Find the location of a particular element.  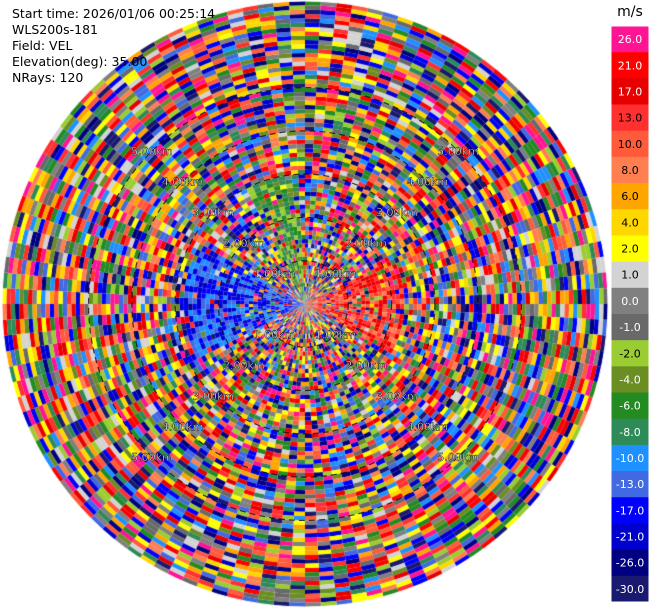

colorbar-tick-label: -21.0 is located at coordinates (630, 537).